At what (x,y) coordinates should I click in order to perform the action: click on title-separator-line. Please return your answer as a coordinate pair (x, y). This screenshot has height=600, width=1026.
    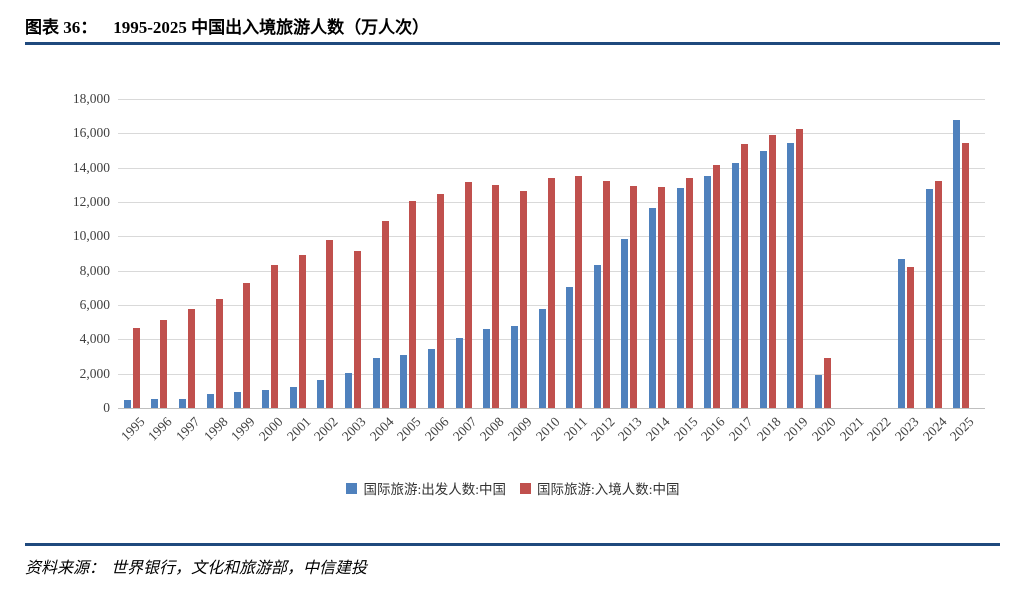
    Looking at the image, I should click on (512, 43).